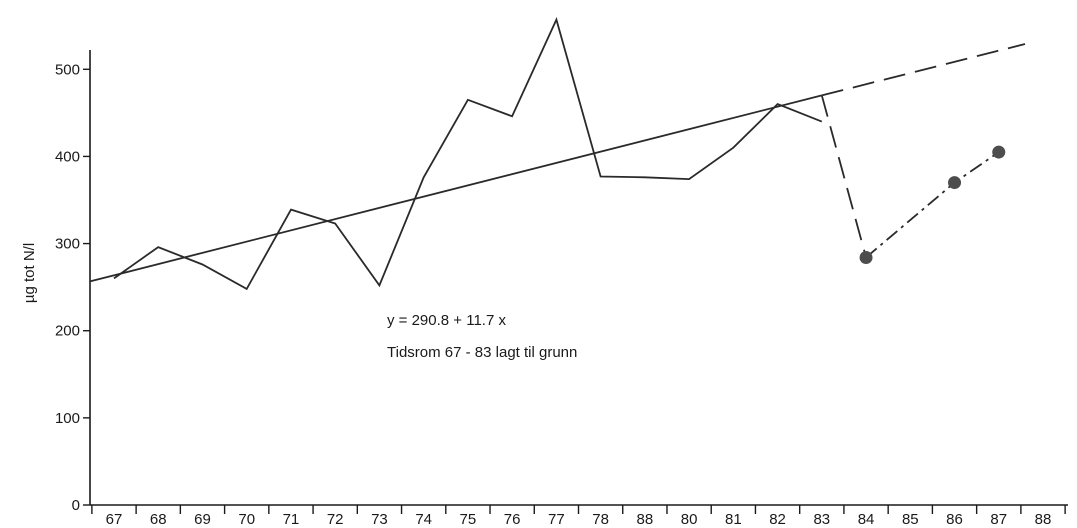 Image resolution: width=1077 pixels, height=528 pixels. I want to click on x-tick-label: 68, so click(158, 519).